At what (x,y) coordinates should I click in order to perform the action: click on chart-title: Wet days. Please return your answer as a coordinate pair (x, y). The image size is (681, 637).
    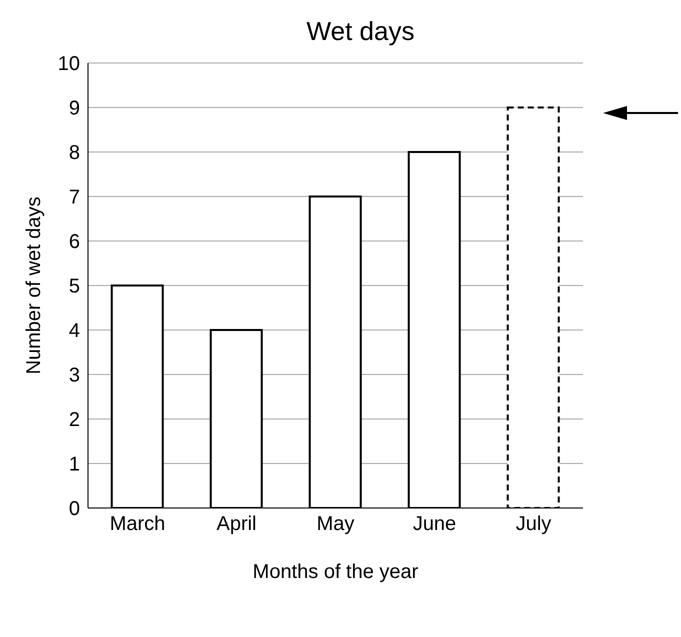
    Looking at the image, I should click on (361, 31).